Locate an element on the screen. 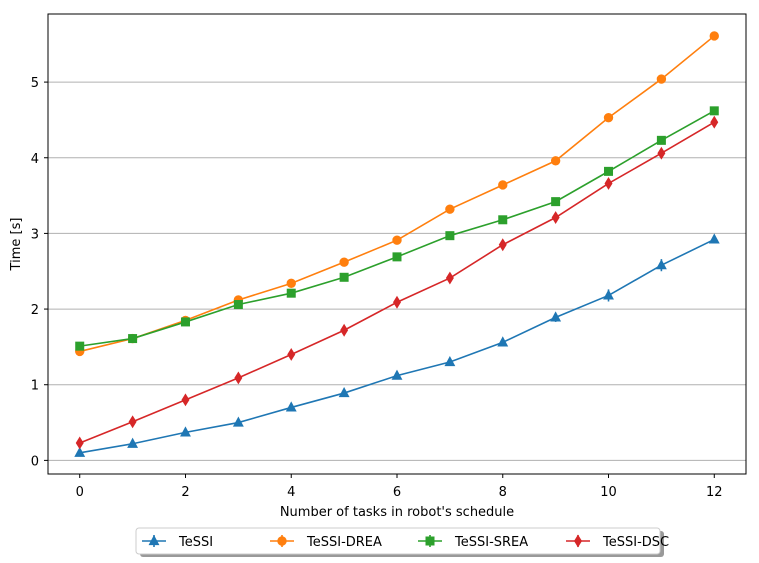  y-tick-label: 5 is located at coordinates (35, 83).